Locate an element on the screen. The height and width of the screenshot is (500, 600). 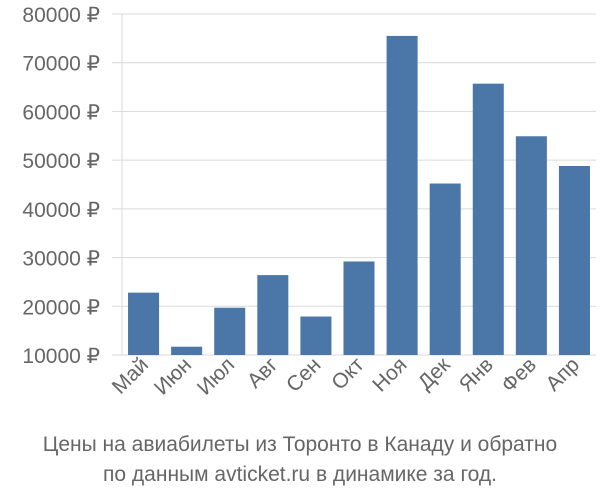
bar-Сен is located at coordinates (316, 335).